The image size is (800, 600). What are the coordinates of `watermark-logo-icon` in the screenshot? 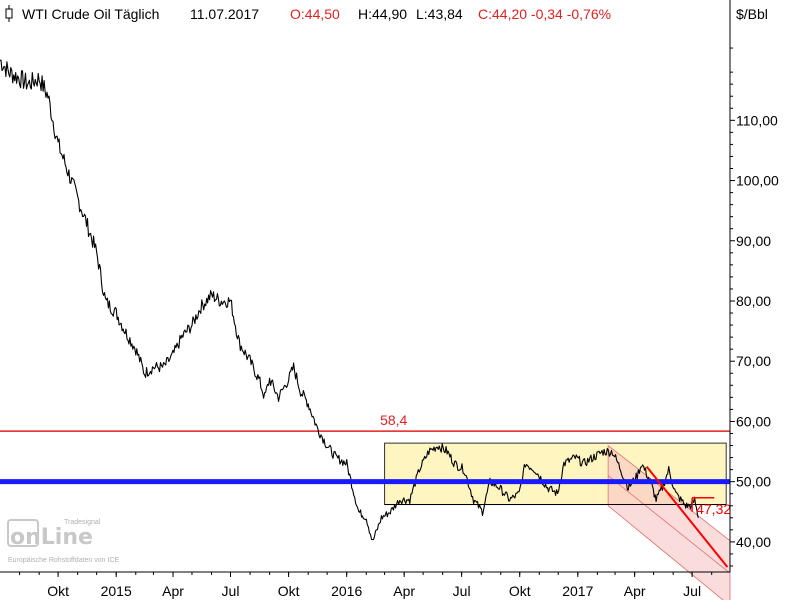 It's located at (23, 533).